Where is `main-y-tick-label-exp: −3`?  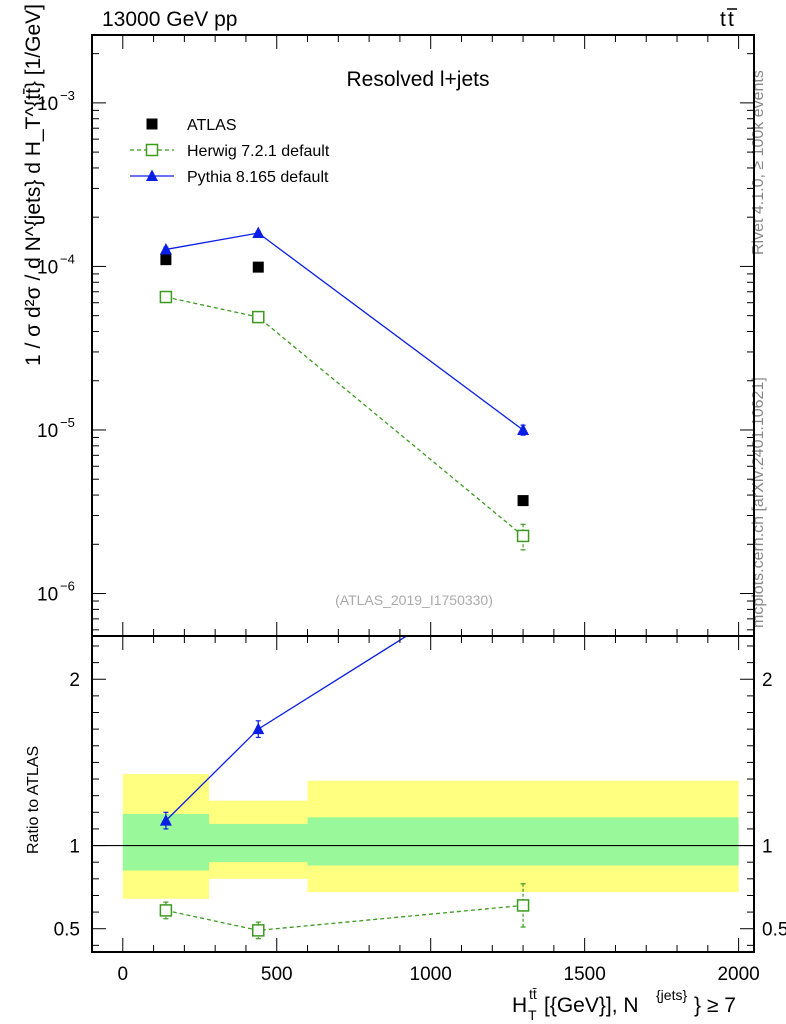
main-y-tick-label-exp: −3 is located at coordinates (67, 95).